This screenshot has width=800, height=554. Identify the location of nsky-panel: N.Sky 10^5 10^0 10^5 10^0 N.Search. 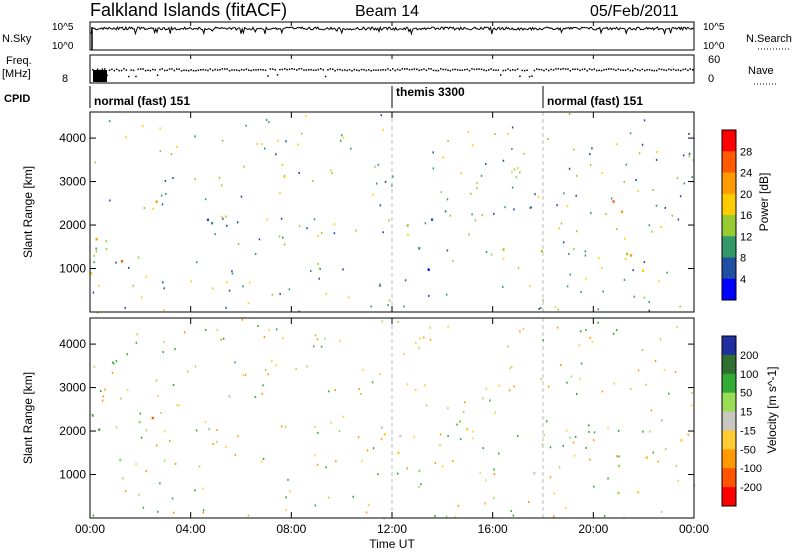
(397, 36).